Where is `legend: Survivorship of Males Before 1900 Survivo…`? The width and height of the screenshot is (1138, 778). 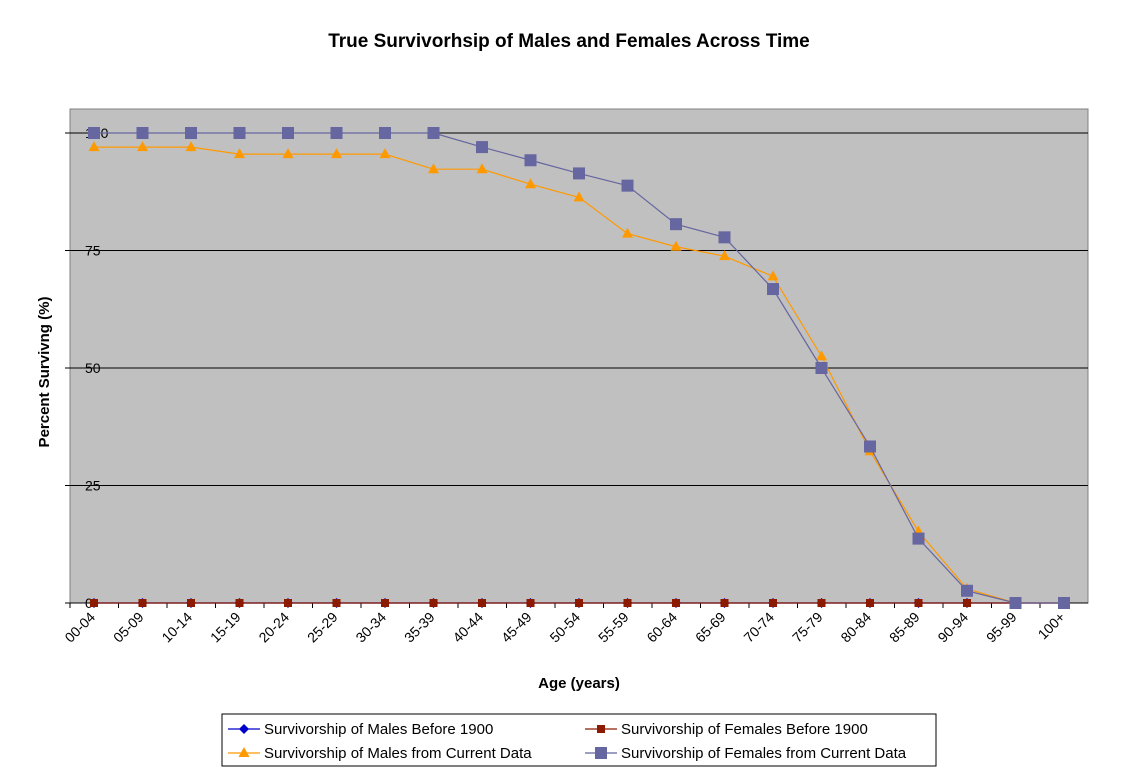 legend: Survivorship of Males Before 1900 Survivo… is located at coordinates (579, 740).